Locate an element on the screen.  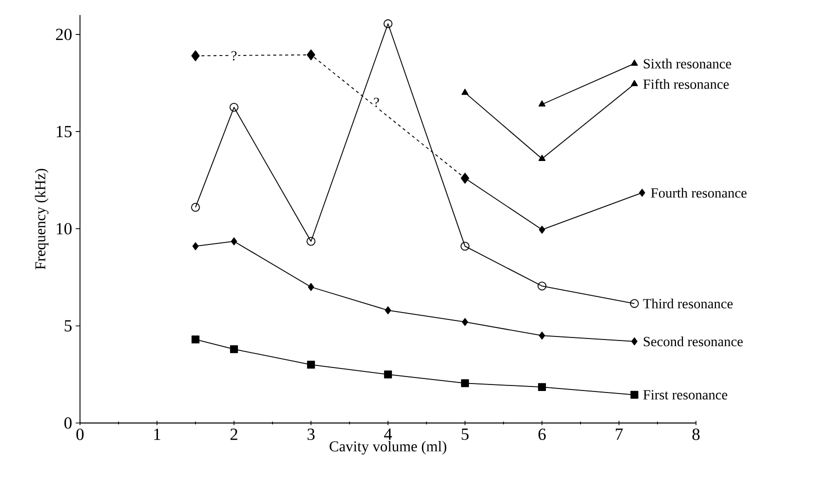
y-tick-label: 20 is located at coordinates (64, 34).